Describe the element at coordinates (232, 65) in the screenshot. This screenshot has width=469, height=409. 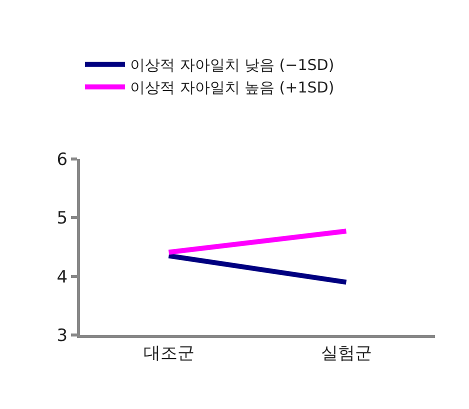
I see `legend-label: 이상적 자아일치 낮음 (−1SD)` at that location.